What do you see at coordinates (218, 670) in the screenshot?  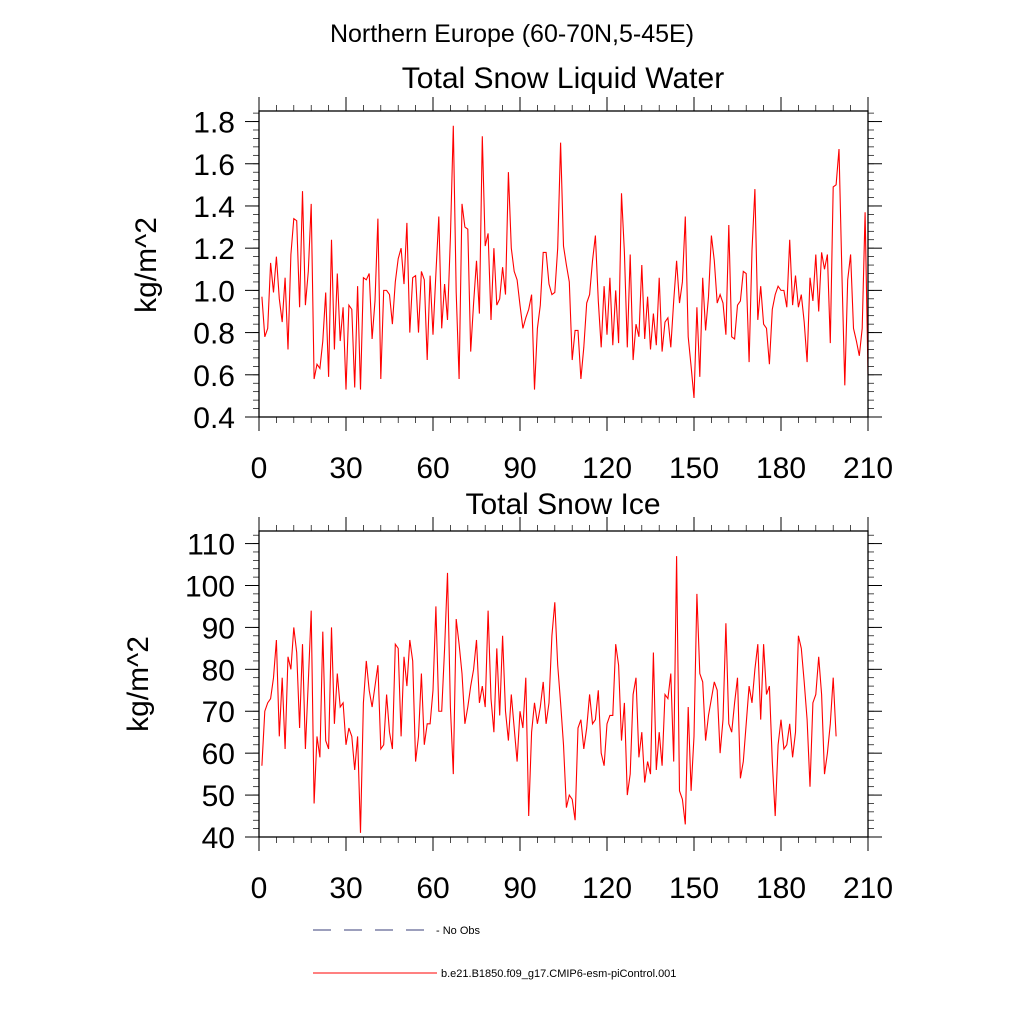 I see `y-tick-label: 80` at bounding box center [218, 670].